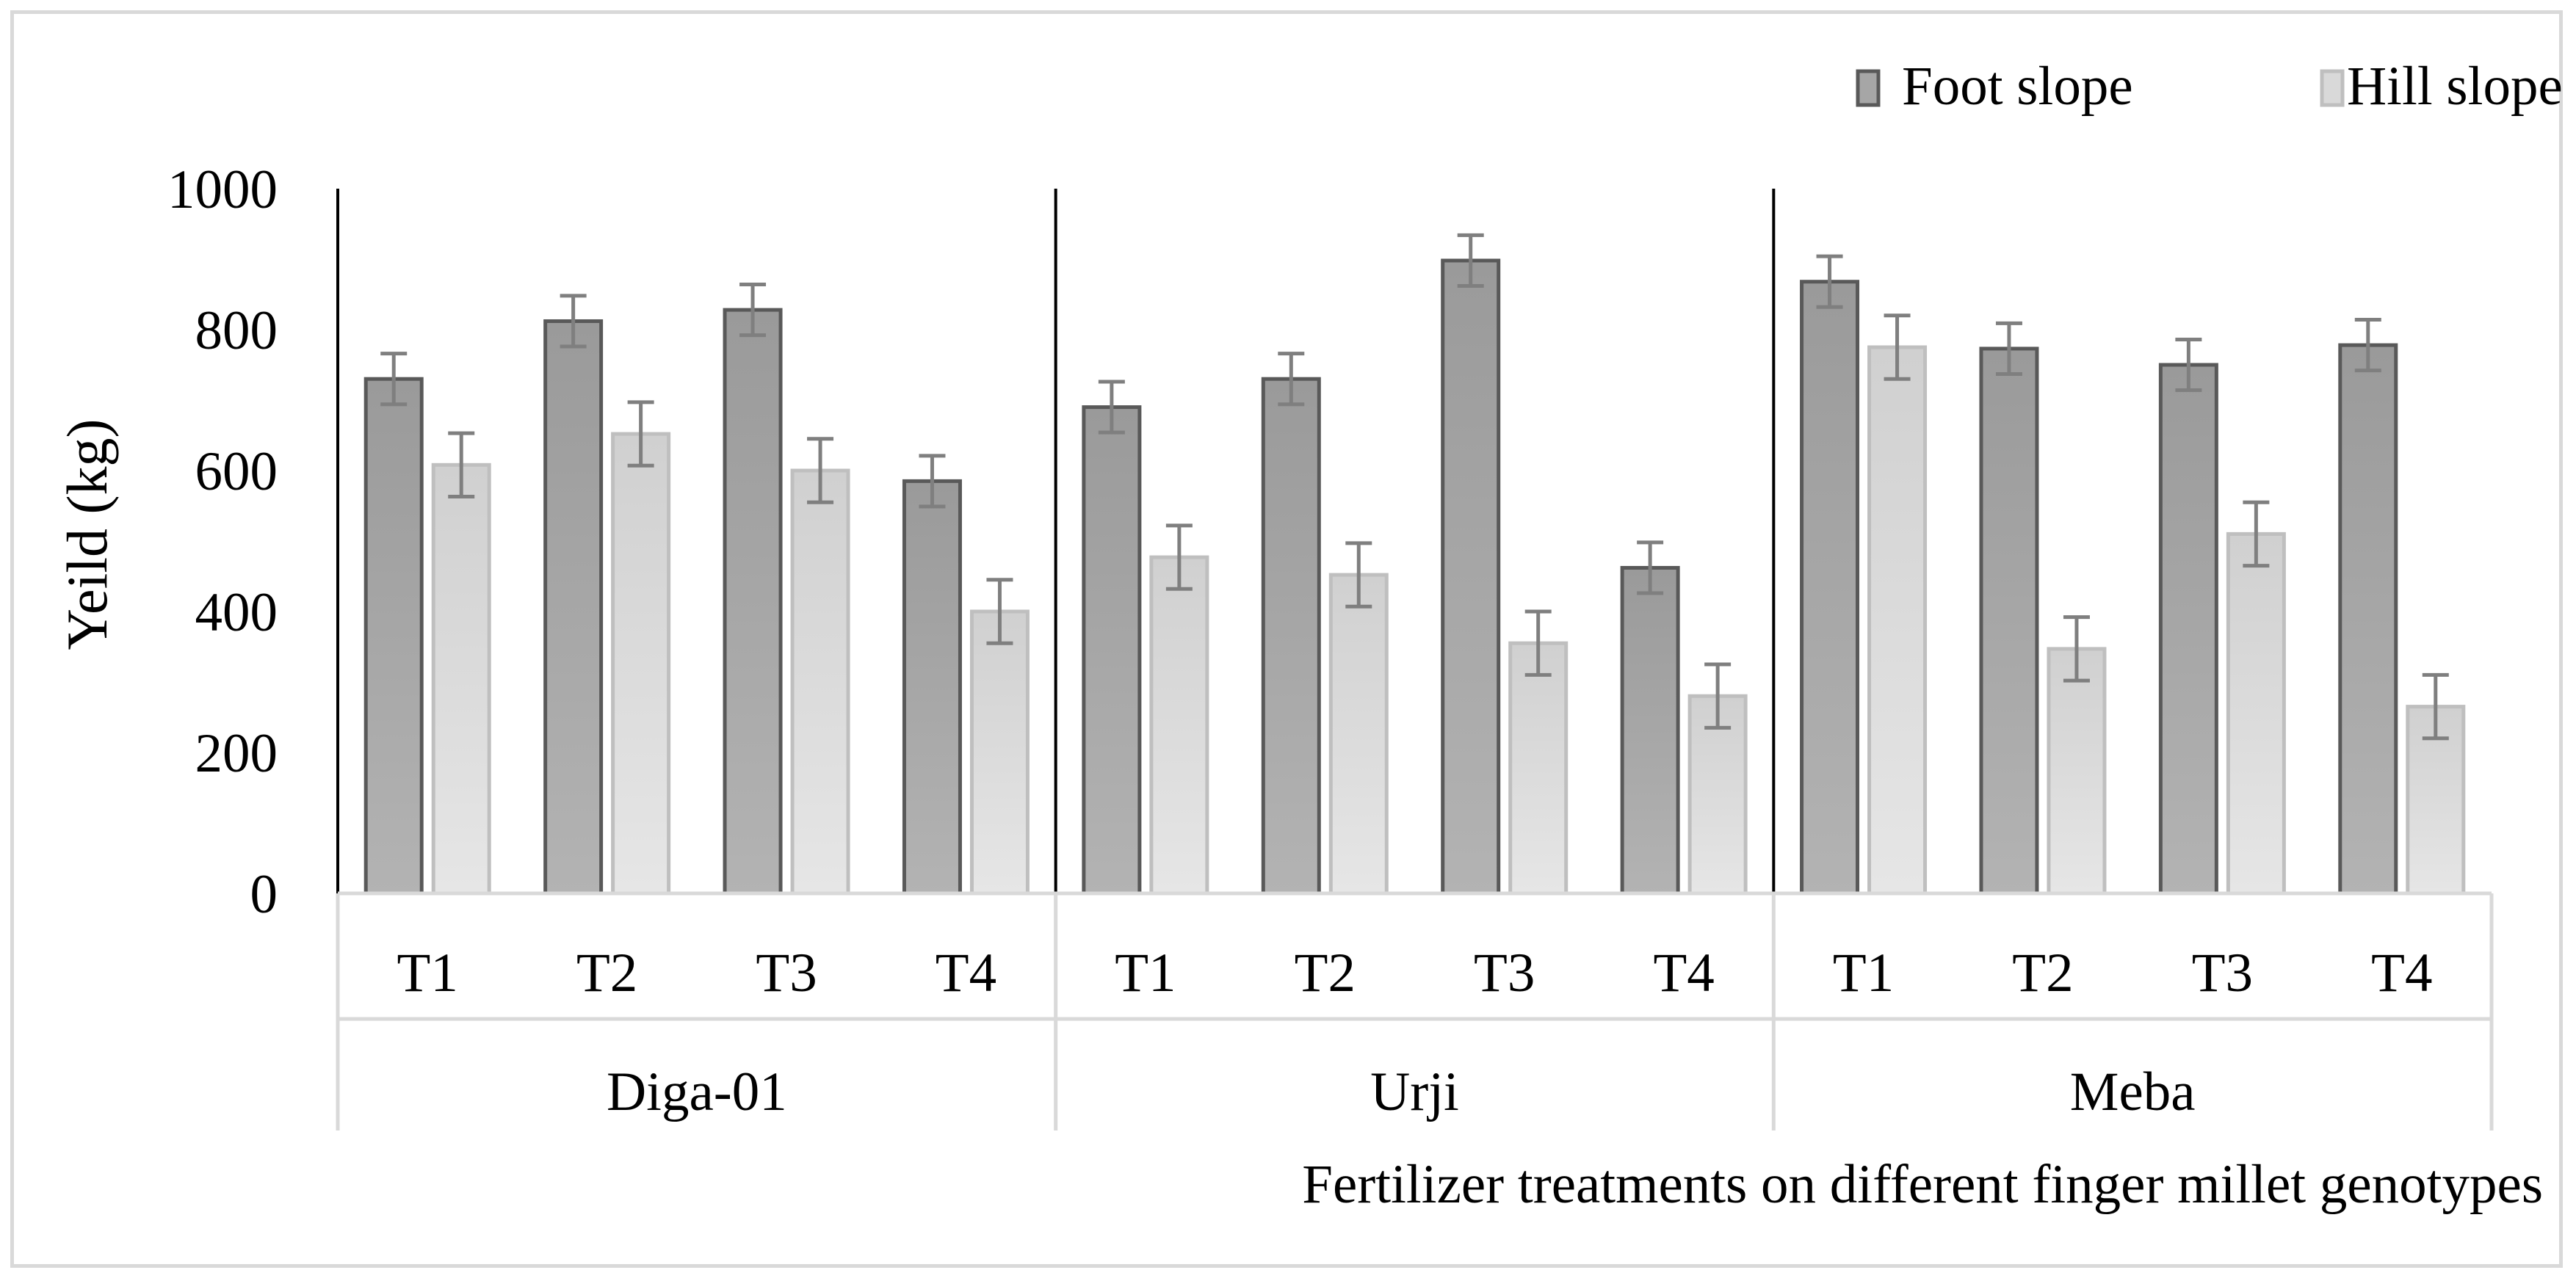 The height and width of the screenshot is (1281, 2576). What do you see at coordinates (2017, 86) in the screenshot?
I see `legend-label-foot-slope: Foot slope` at bounding box center [2017, 86].